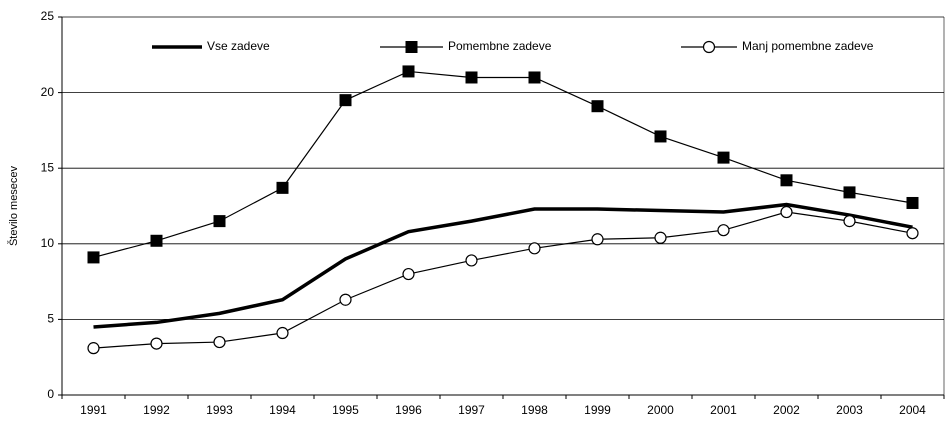 The height and width of the screenshot is (421, 947). I want to click on legend-label: Pomembne zadeve, so click(500, 46).